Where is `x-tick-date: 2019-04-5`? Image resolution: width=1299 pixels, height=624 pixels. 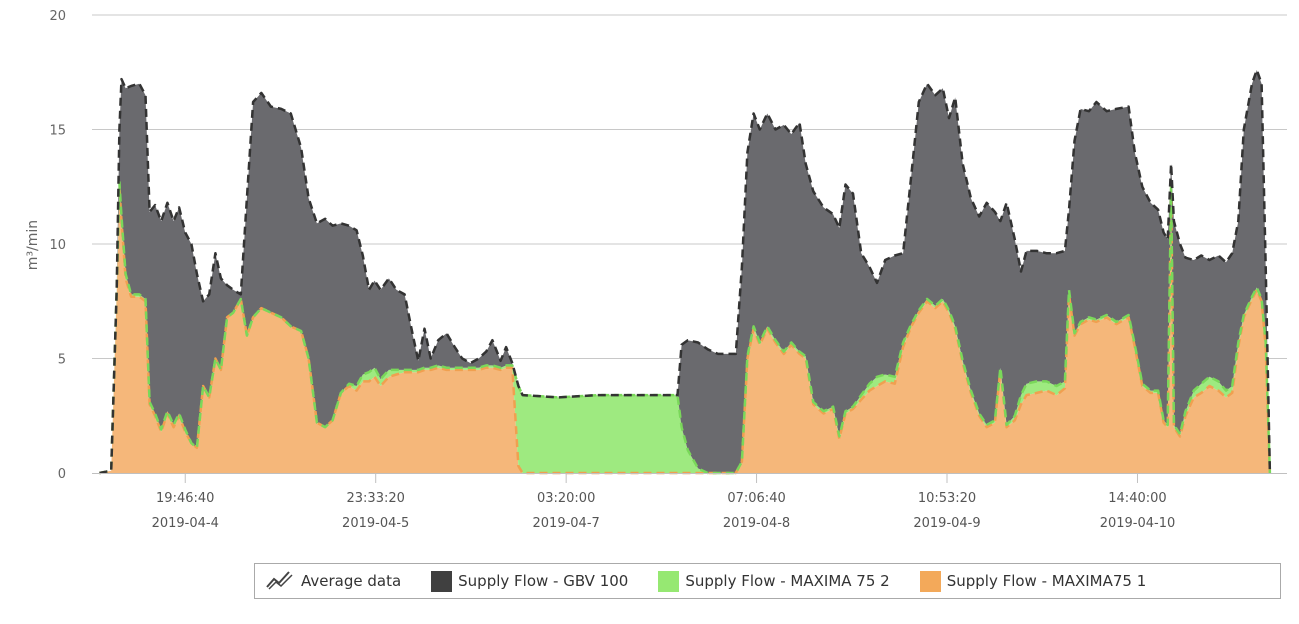
x-tick-date: 2019-04-5 is located at coordinates (375, 523).